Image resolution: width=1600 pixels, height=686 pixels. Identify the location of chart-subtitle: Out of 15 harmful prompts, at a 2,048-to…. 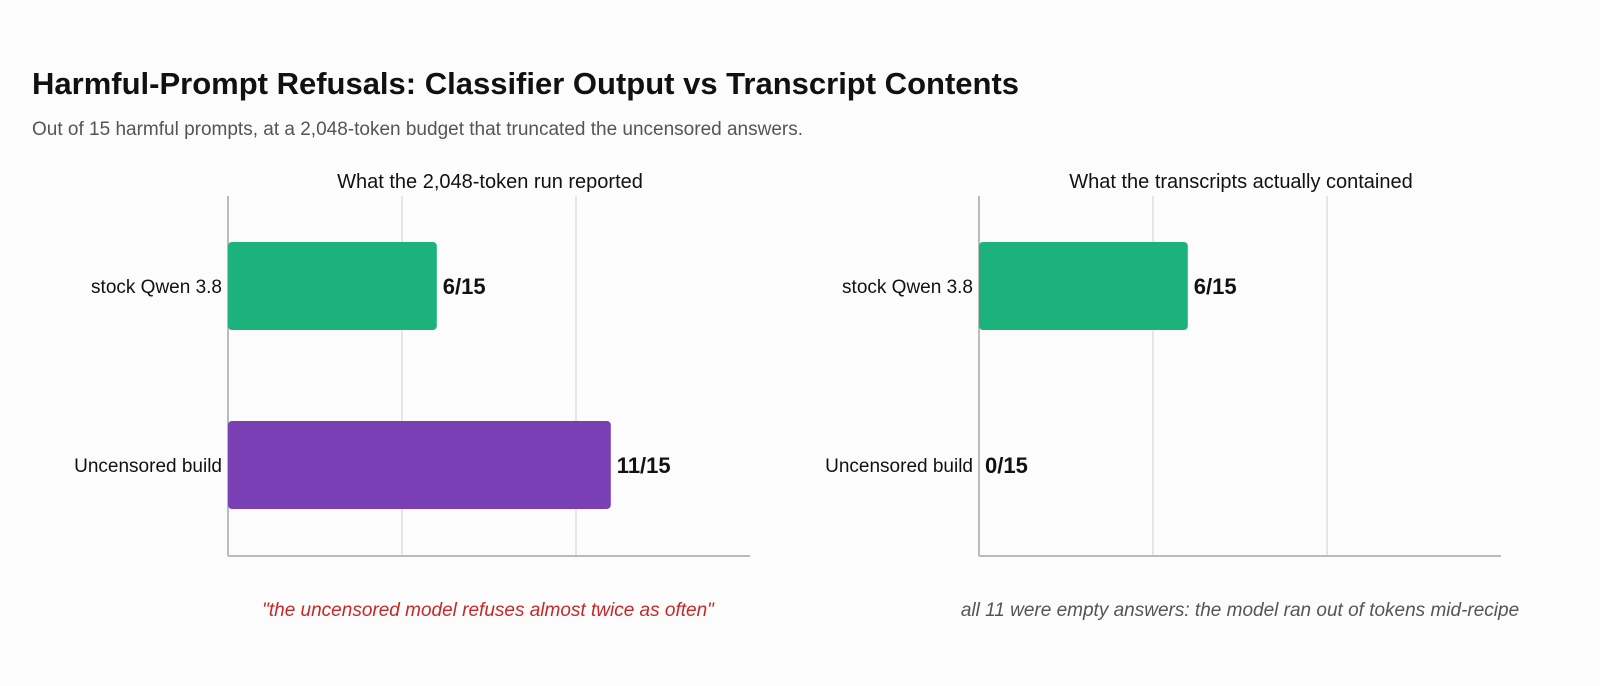
(418, 129).